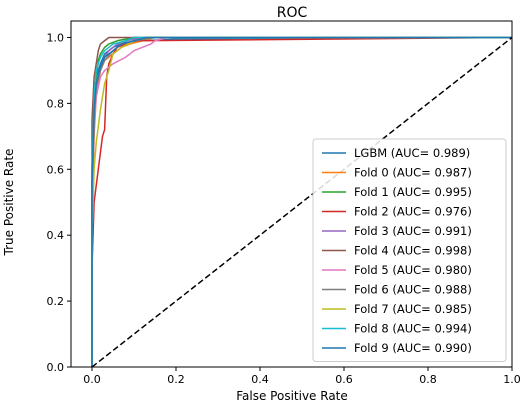 The image size is (523, 404). What do you see at coordinates (56, 103) in the screenshot?
I see `y-tick-label: 0.8` at bounding box center [56, 103].